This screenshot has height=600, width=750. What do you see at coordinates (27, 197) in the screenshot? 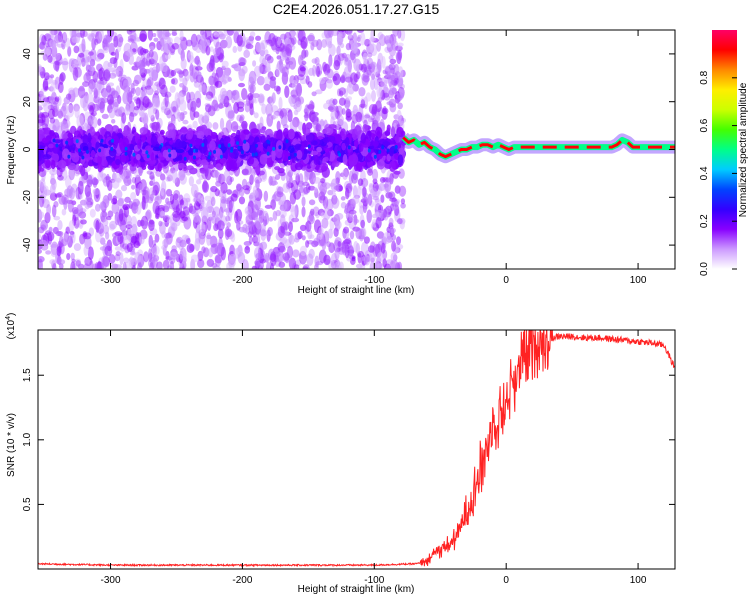
I see `spec-y-tick-label: -20` at bounding box center [27, 197].